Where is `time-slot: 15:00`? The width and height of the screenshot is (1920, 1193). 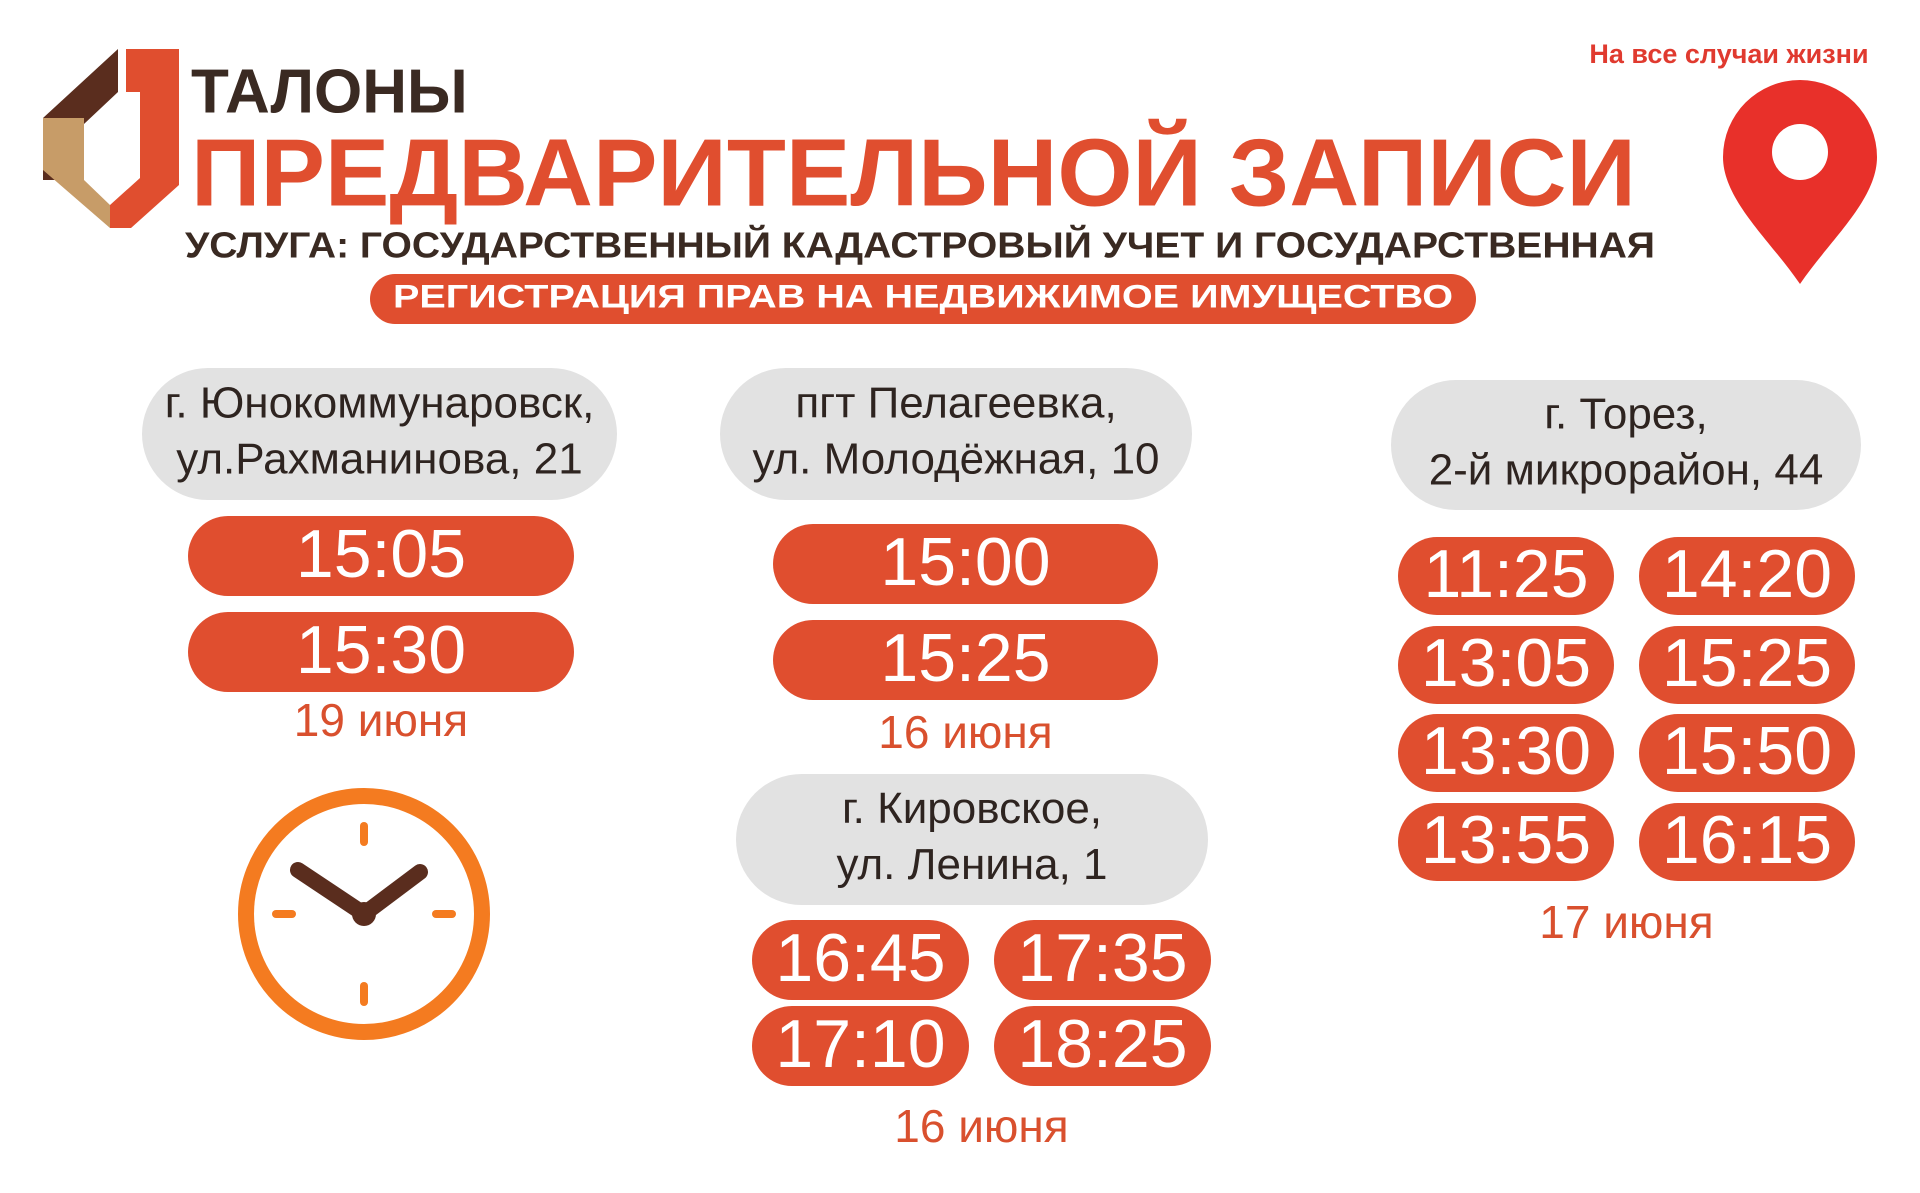 time-slot: 15:00 is located at coordinates (965, 562).